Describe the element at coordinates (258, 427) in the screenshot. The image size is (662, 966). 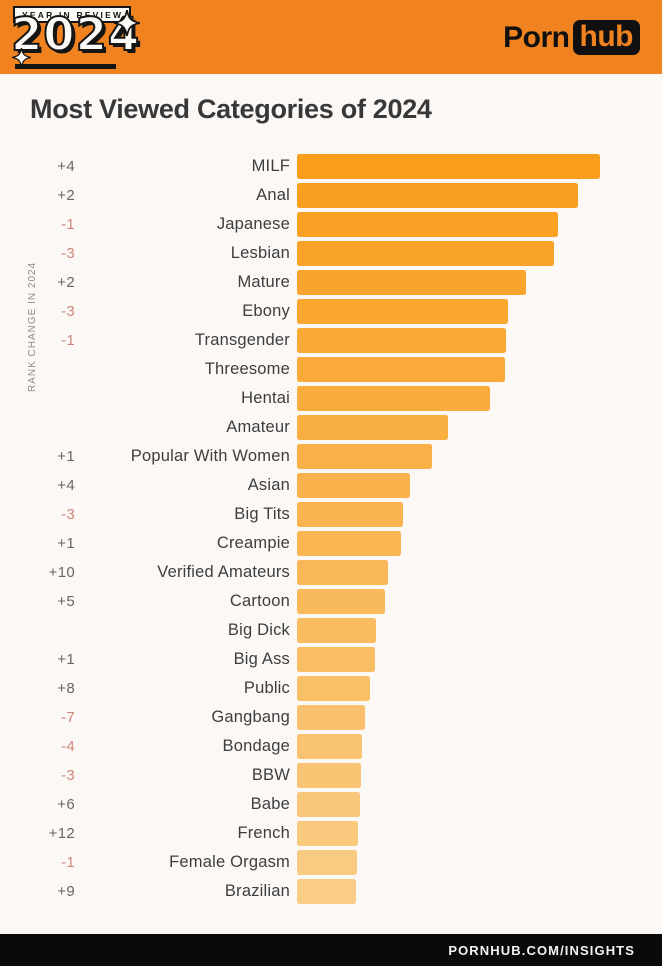
I see `category-label: Amateur` at that location.